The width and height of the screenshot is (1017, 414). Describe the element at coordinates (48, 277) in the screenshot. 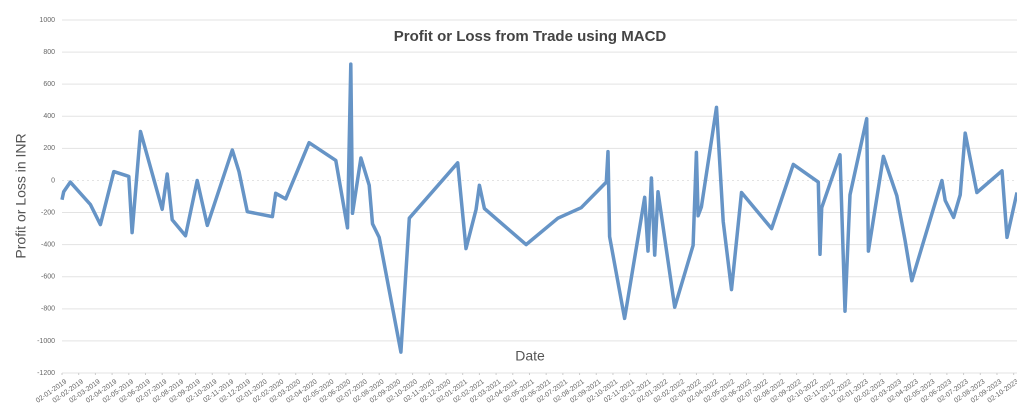

I see `y-tick-label: -600` at that location.